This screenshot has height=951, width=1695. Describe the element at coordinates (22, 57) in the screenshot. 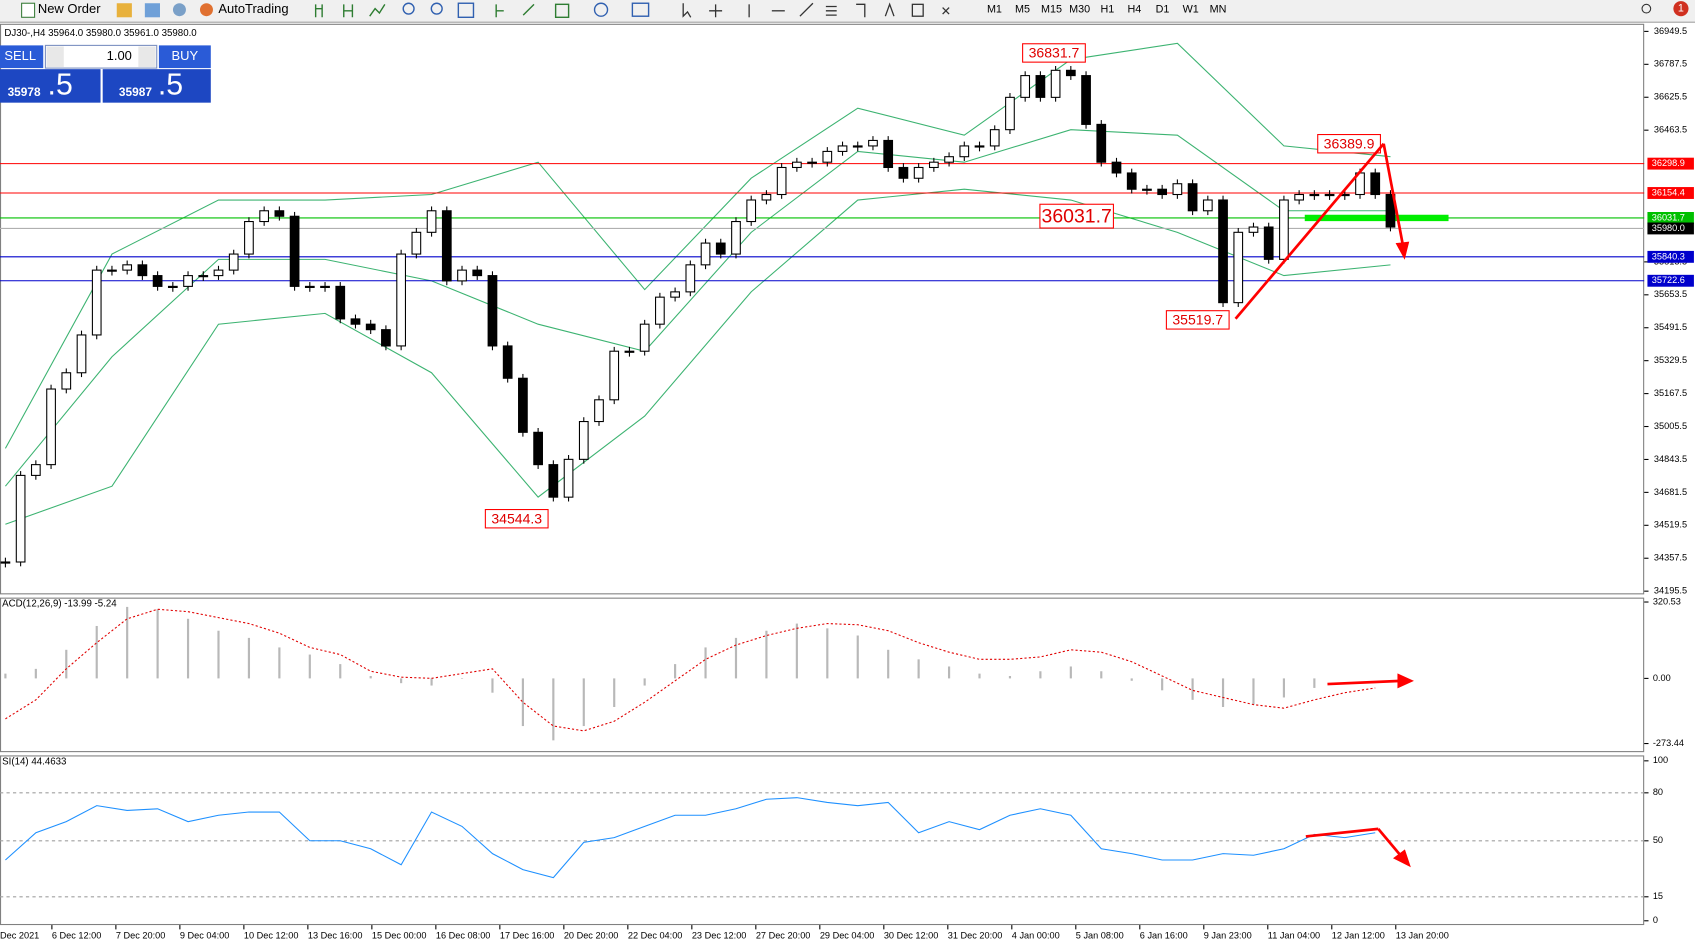

I see `sell-button` at that location.